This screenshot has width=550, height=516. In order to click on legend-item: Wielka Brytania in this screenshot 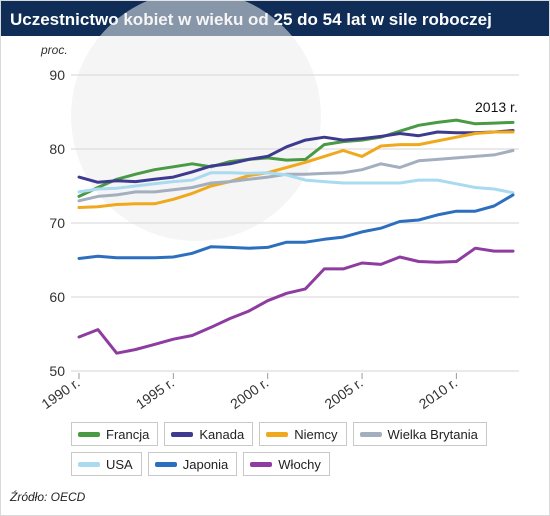, I will do `click(419, 434)`.